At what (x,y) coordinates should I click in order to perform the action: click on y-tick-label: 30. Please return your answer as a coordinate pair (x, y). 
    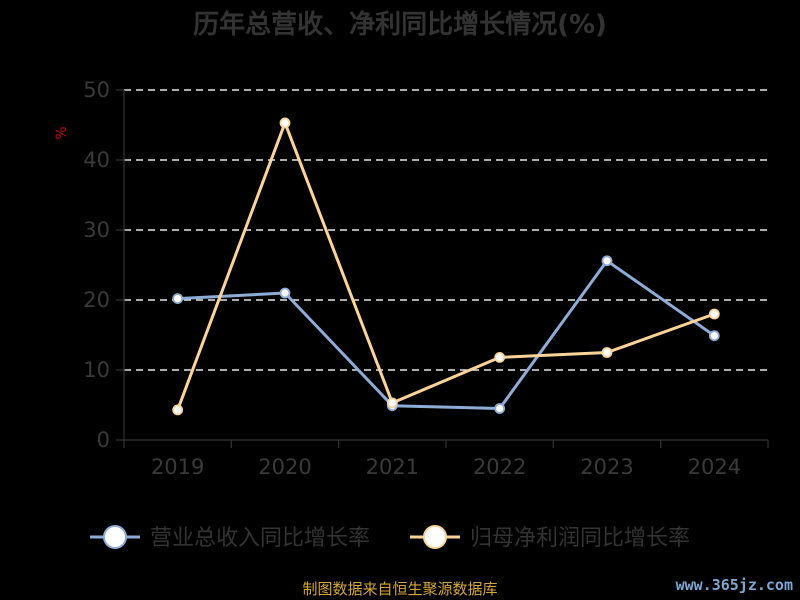
    Looking at the image, I should click on (96, 230).